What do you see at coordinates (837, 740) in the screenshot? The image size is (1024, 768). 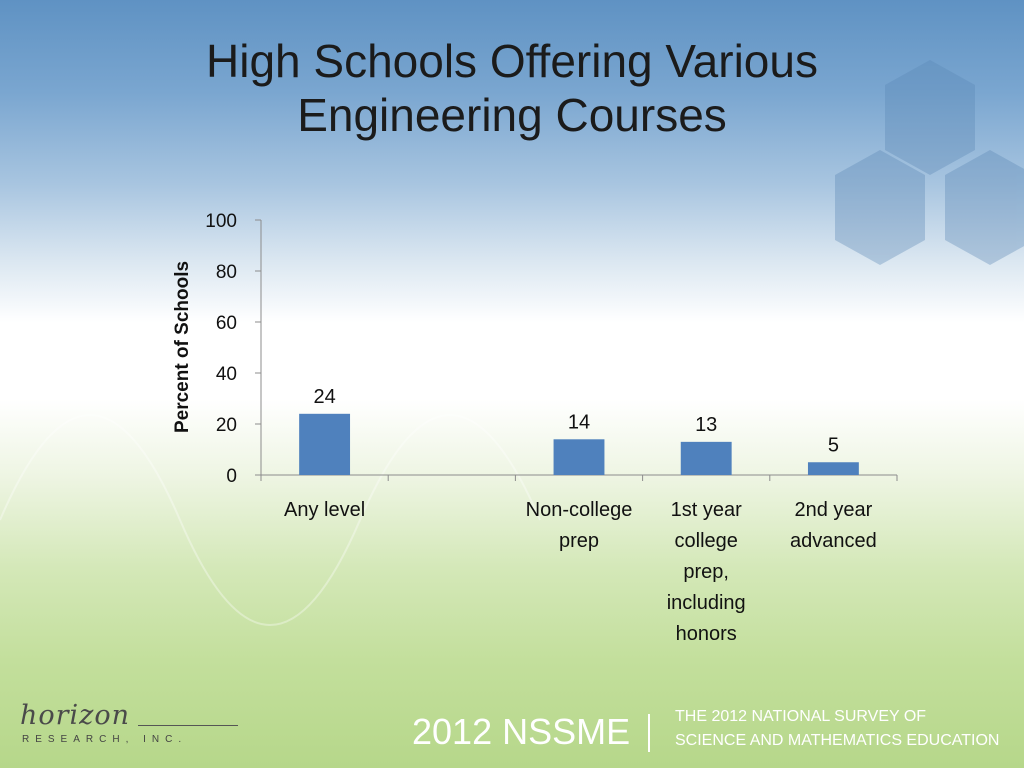 I see `footer-description-line: SCIENCE AND MATHEMATICS EDUCATION` at bounding box center [837, 740].